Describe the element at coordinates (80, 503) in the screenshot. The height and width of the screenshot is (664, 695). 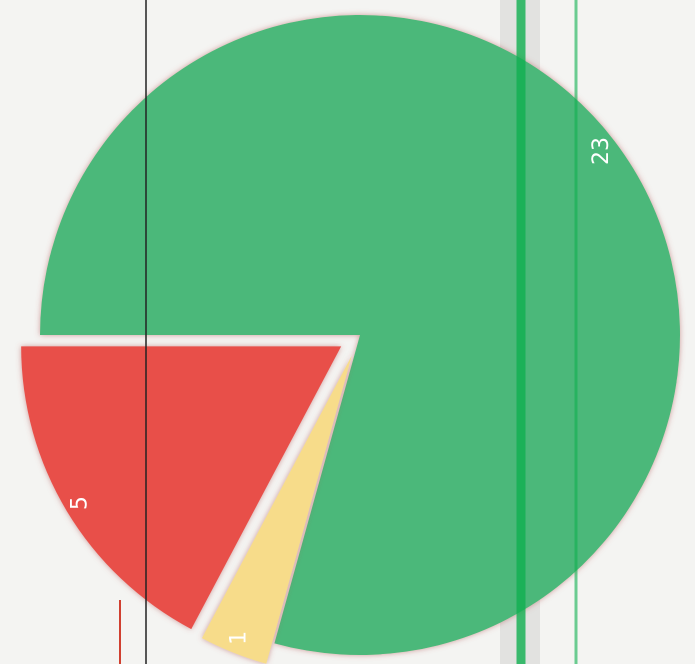
I see `slice-label: 5` at that location.